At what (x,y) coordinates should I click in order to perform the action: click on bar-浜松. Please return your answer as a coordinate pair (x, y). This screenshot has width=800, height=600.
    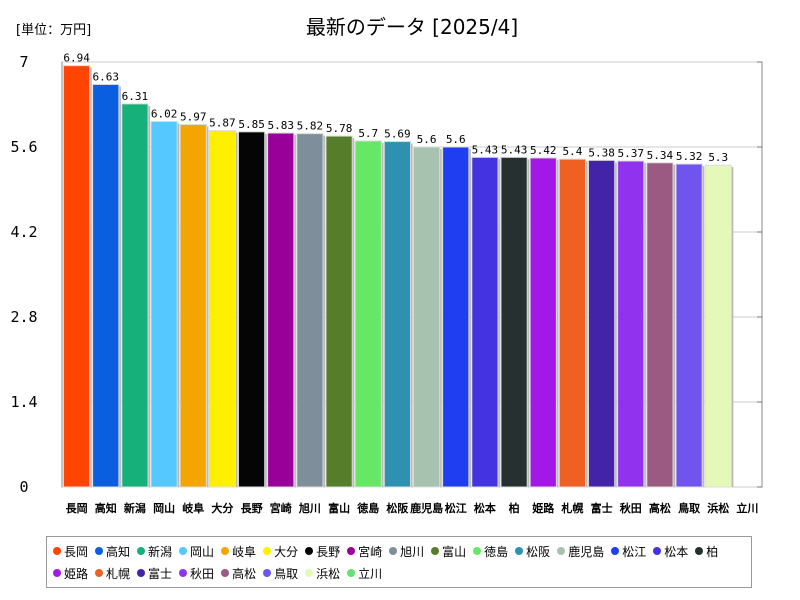
    Looking at the image, I should click on (718, 326).